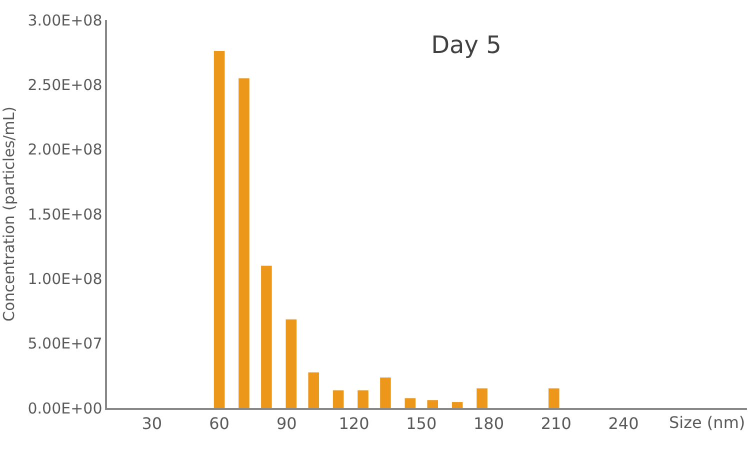 The width and height of the screenshot is (752, 452). What do you see at coordinates (623, 423) in the screenshot?
I see `x-tick-label: 240` at bounding box center [623, 423].